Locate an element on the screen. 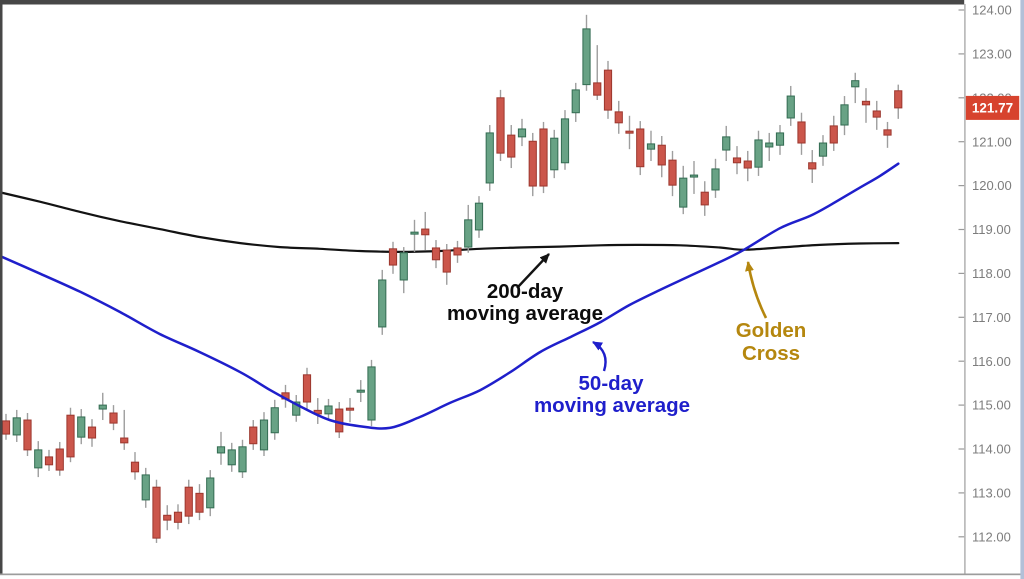  arrow-to-golden-cross is located at coordinates (756, 290).